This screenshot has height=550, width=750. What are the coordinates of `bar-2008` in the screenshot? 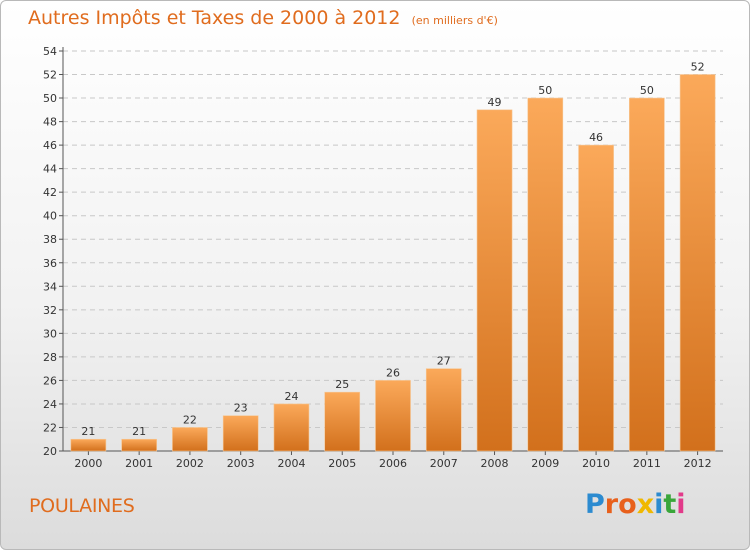 It's located at (494, 280).